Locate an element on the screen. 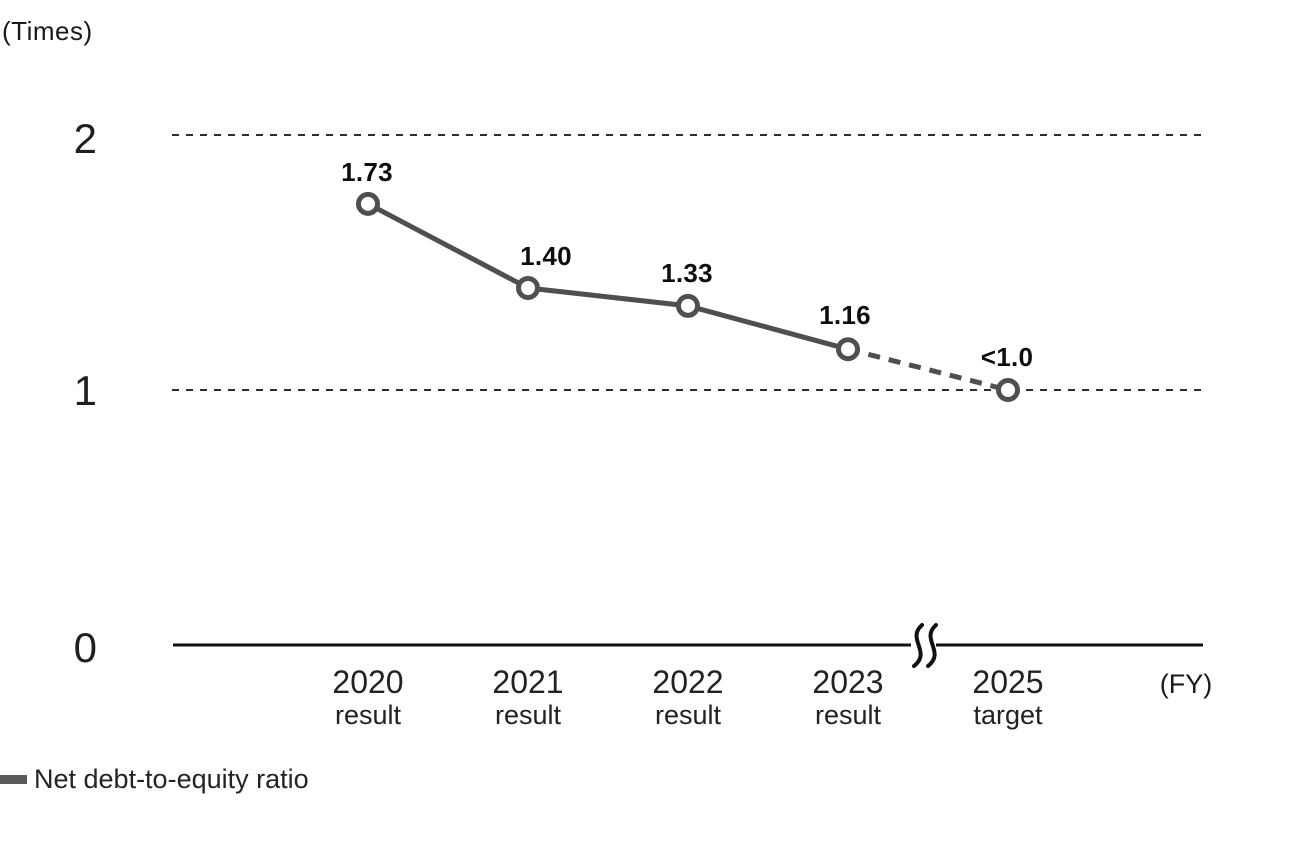 The width and height of the screenshot is (1300, 844). x-label-2020: 2020 result is located at coordinates (368, 698).